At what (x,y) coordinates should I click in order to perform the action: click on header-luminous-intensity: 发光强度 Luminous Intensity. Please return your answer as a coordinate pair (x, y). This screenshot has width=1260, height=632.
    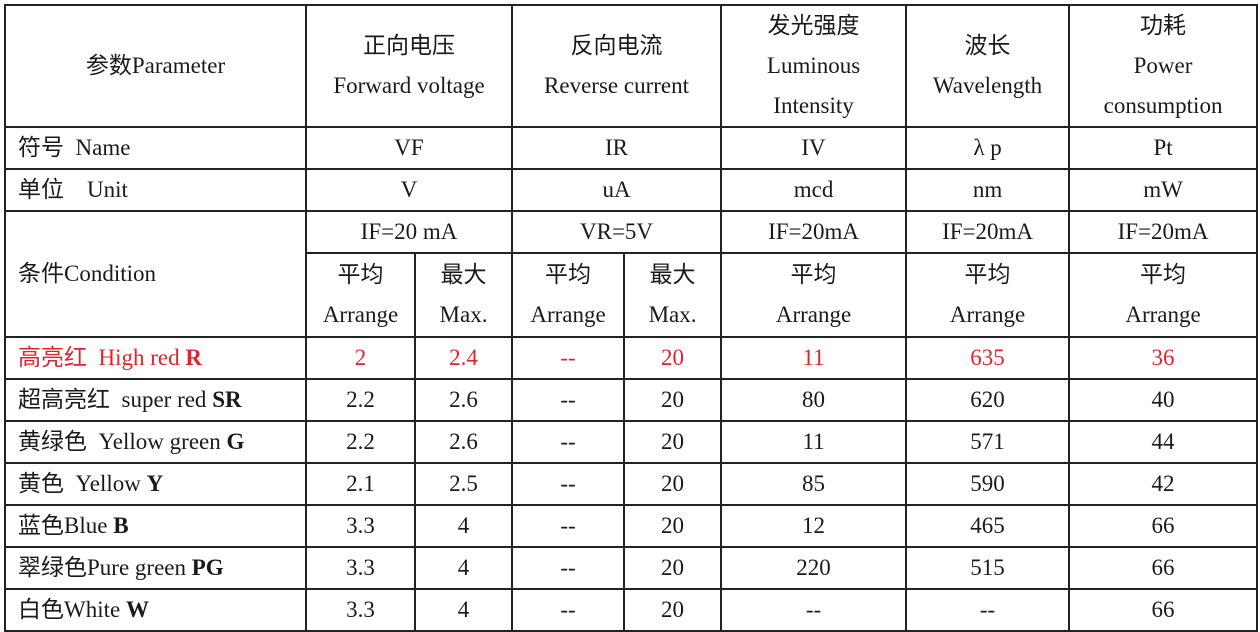
    Looking at the image, I should click on (814, 66).